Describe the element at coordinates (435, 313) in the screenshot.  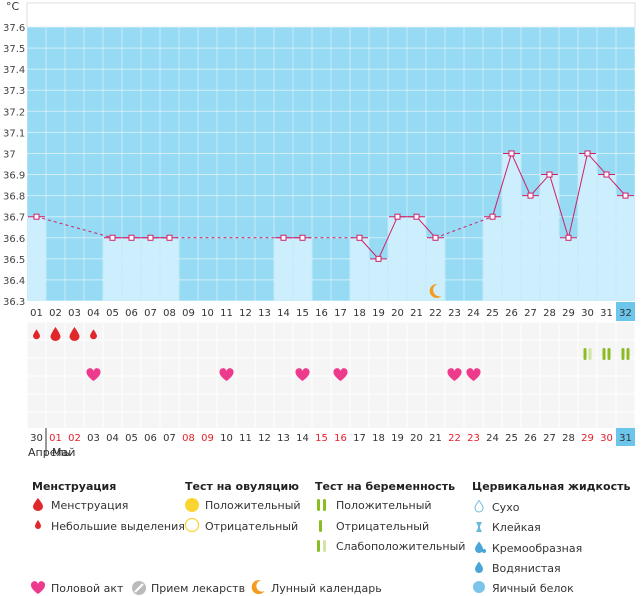
I see `x-tick-label: 22` at that location.